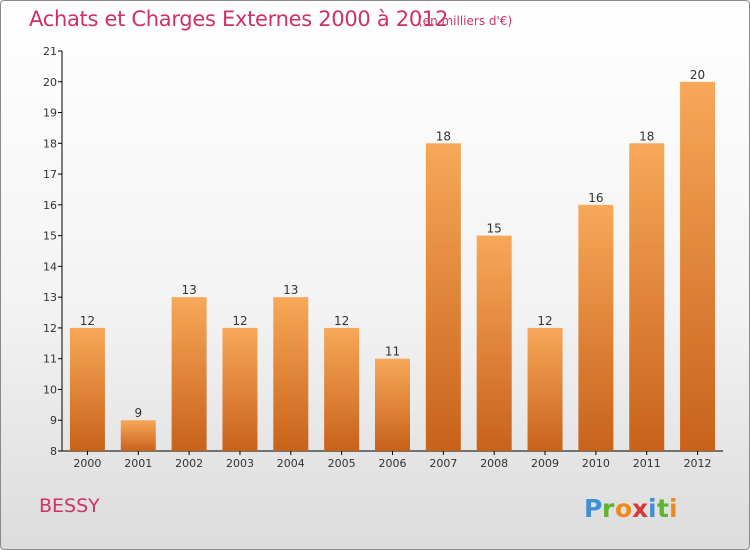 This screenshot has width=750, height=550. I want to click on bar-2000, so click(87, 389).